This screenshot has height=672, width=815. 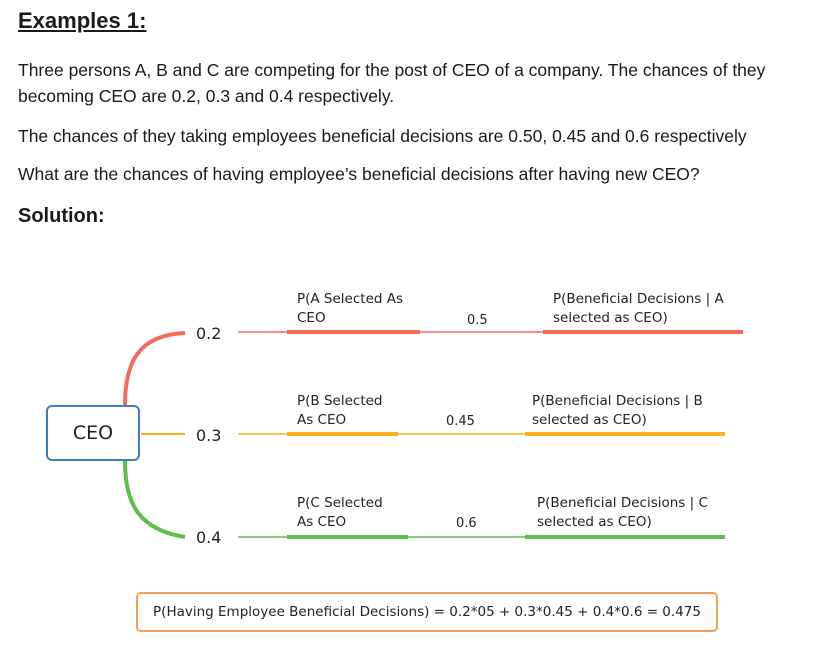 What do you see at coordinates (477, 320) in the screenshot?
I see `conditional-a: 0.5` at bounding box center [477, 320].